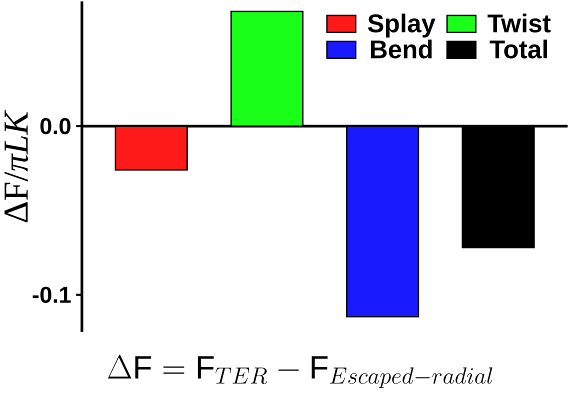 The image size is (569, 393). What do you see at coordinates (518, 49) in the screenshot?
I see `legend-label: Total` at bounding box center [518, 49].